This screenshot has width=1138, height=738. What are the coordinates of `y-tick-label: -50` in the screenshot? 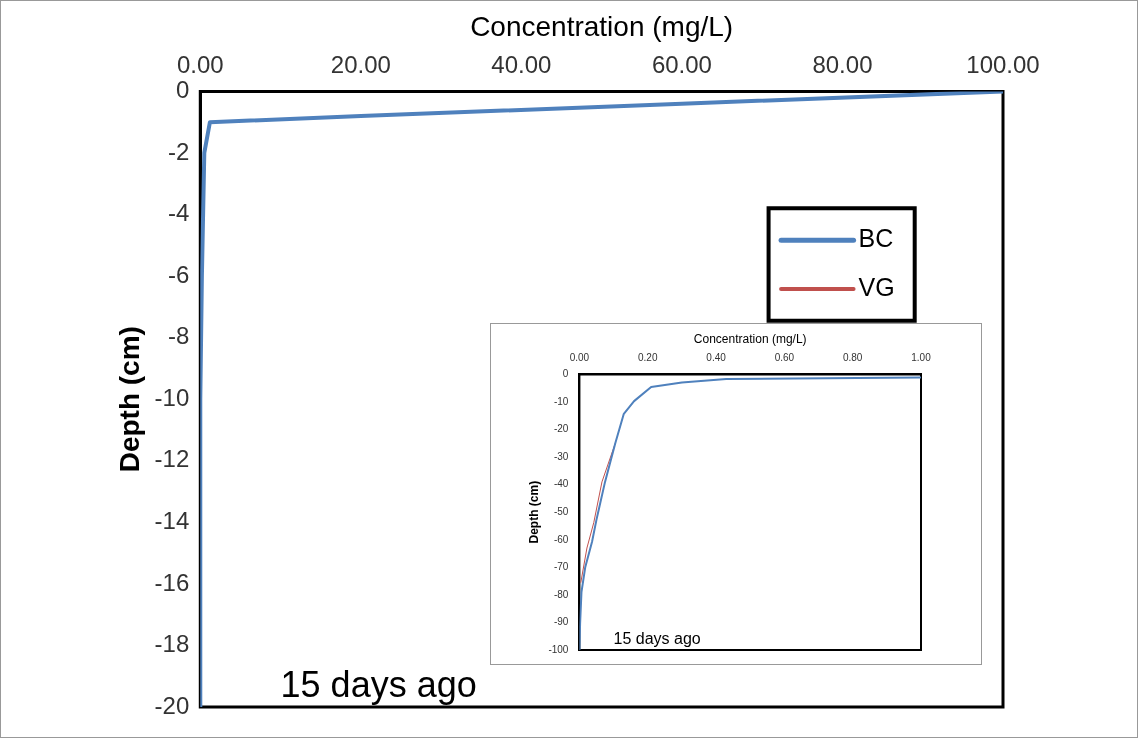 It's located at (561, 511).